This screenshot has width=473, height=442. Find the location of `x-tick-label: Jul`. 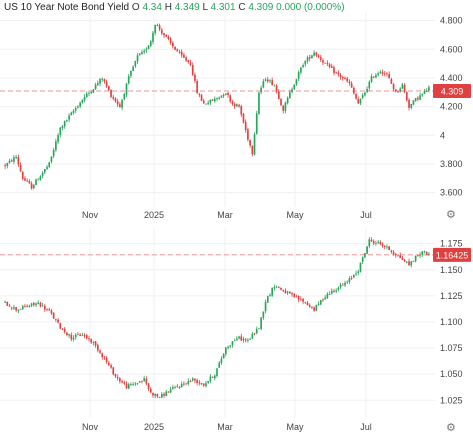

x-tick-label: Jul is located at coordinates (366, 215).